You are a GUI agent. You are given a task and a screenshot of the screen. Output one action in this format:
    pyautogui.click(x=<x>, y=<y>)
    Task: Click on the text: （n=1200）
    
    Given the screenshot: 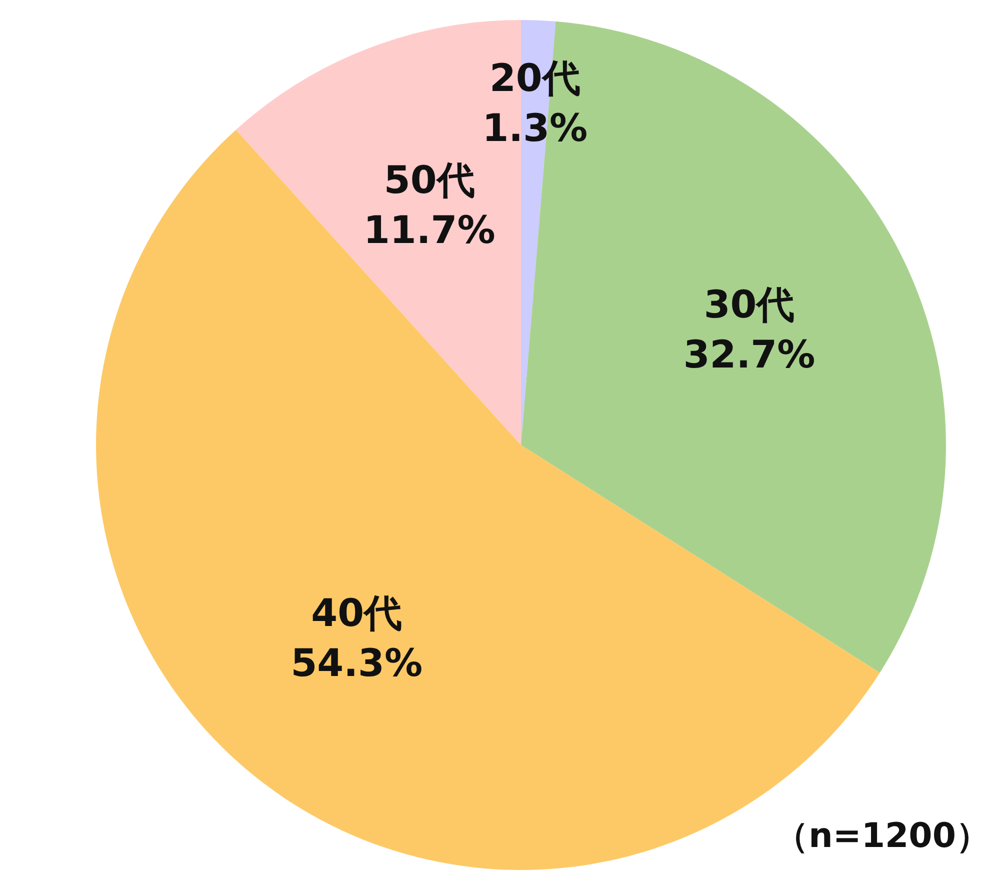 What is the action you would take?
    pyautogui.click(x=882, y=836)
    